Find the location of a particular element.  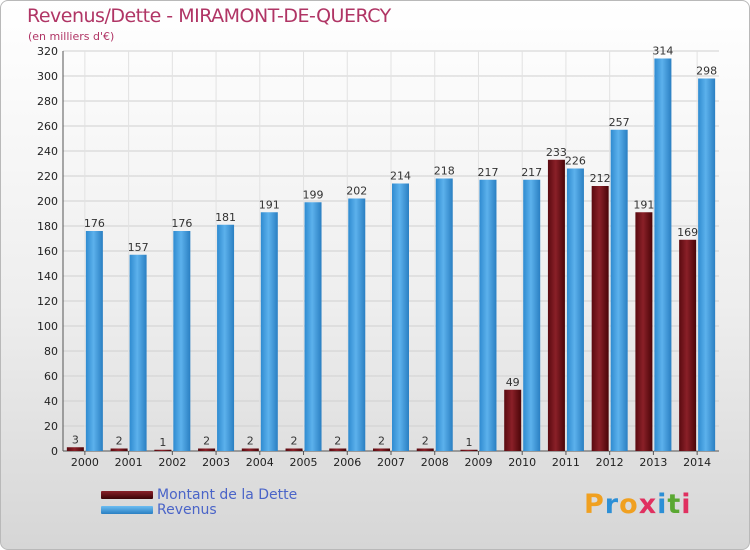

revenue-value-label: 257 is located at coordinates (619, 122).